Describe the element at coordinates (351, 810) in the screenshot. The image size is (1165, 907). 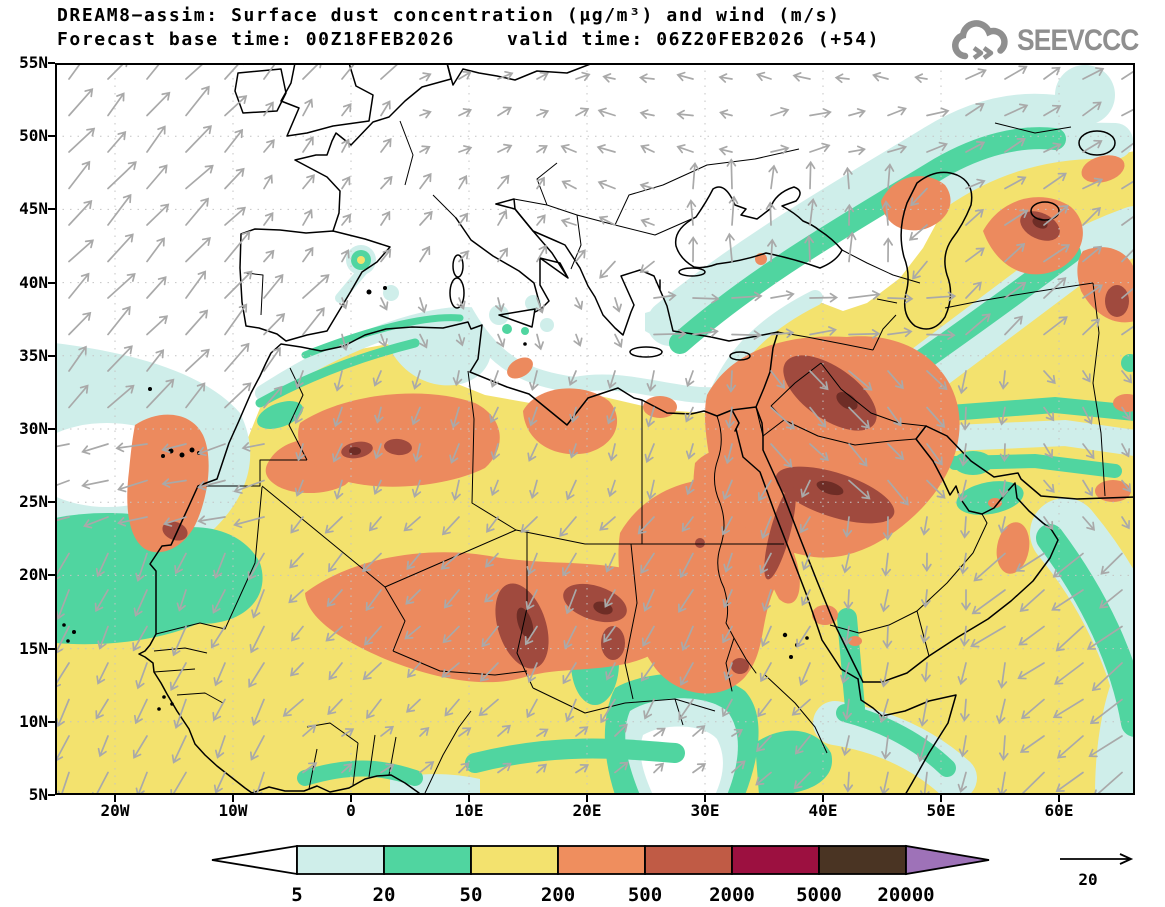
I see `lon-tick-label: 0` at that location.